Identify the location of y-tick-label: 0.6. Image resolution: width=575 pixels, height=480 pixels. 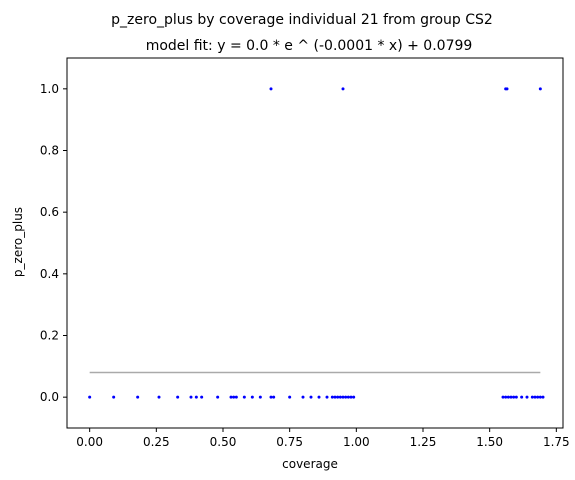
(49, 212).